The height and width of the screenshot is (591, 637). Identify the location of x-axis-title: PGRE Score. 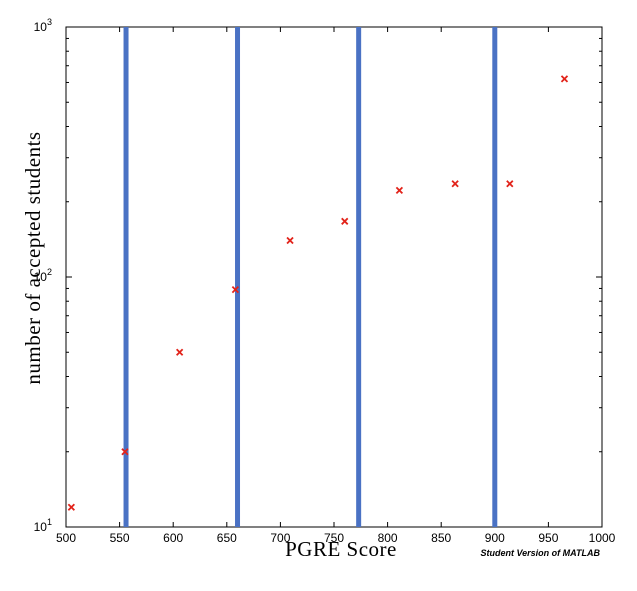
(341, 549).